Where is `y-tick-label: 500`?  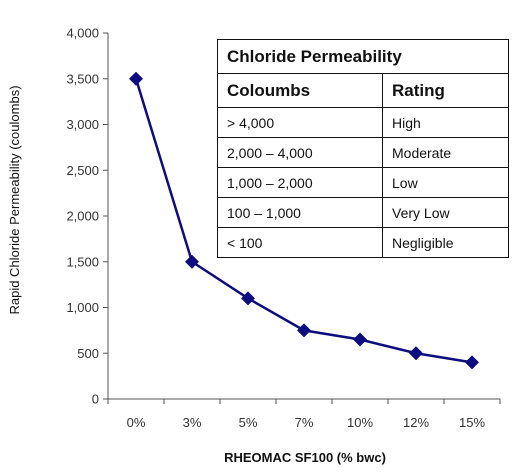
y-tick-label: 500 is located at coordinates (88, 353).